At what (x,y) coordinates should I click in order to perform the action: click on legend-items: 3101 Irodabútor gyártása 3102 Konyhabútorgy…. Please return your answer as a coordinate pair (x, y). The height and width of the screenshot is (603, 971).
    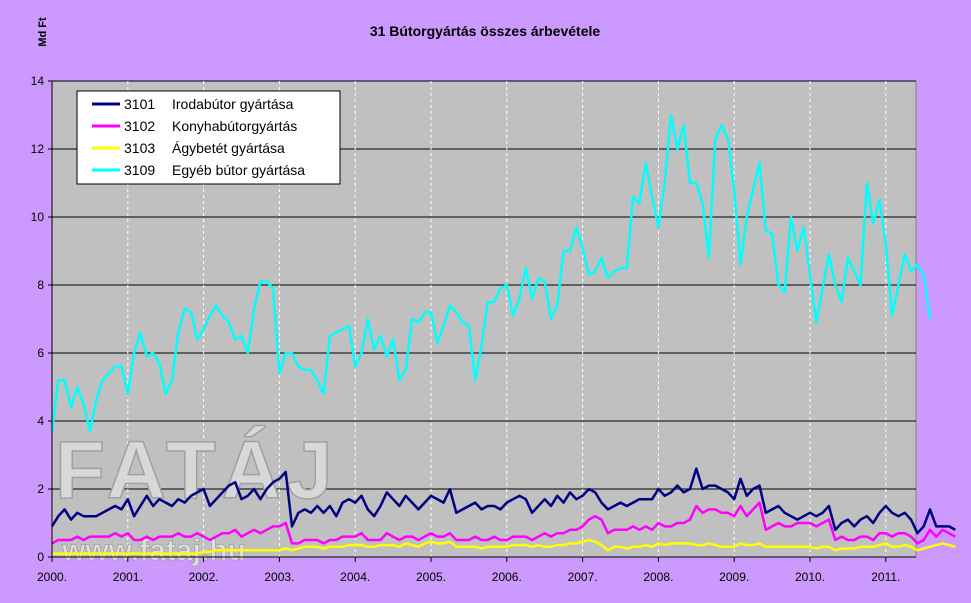
    Looking at the image, I should click on (198, 137).